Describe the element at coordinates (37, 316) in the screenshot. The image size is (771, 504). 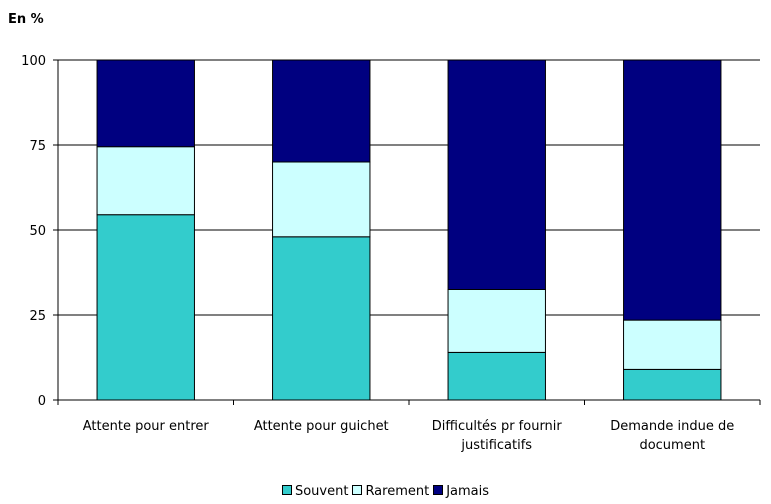
I see `y-tick-label: 25` at that location.